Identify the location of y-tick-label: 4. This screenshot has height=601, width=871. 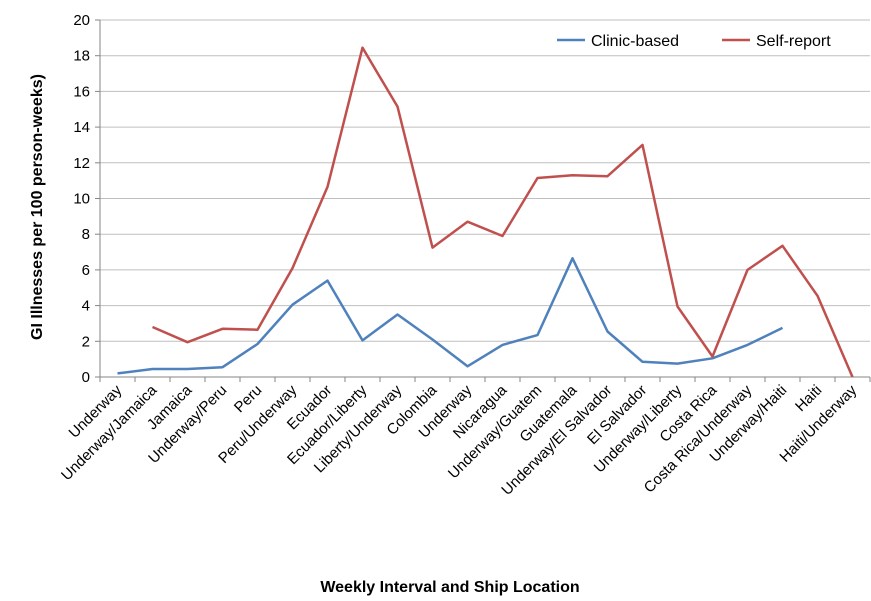
(86, 306).